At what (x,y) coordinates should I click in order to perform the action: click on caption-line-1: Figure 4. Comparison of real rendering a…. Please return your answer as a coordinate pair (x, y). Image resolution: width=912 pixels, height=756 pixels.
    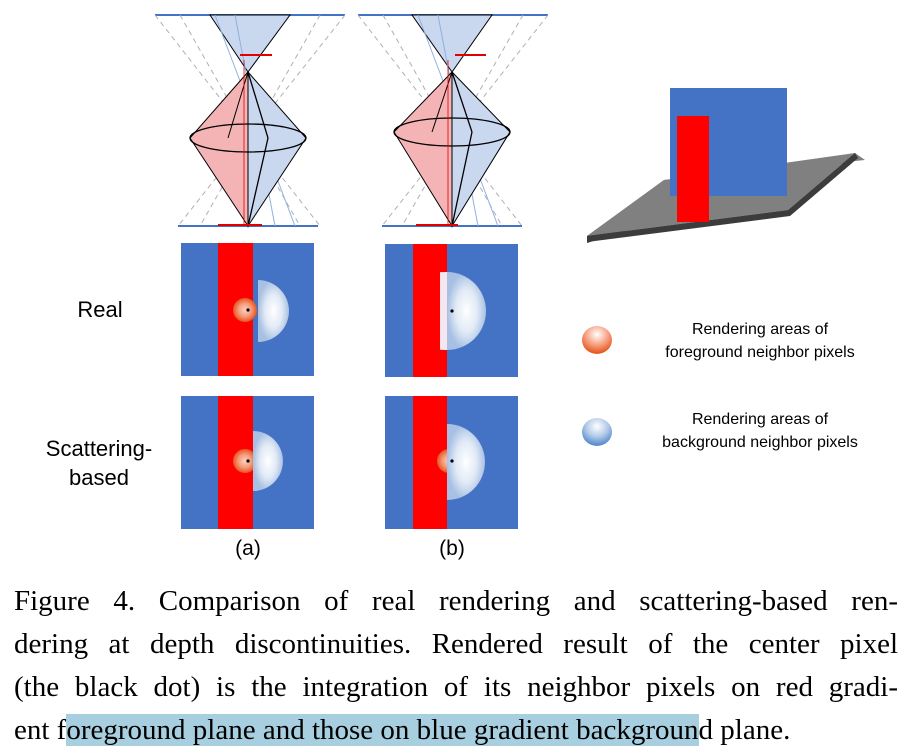
    Looking at the image, I should click on (456, 601).